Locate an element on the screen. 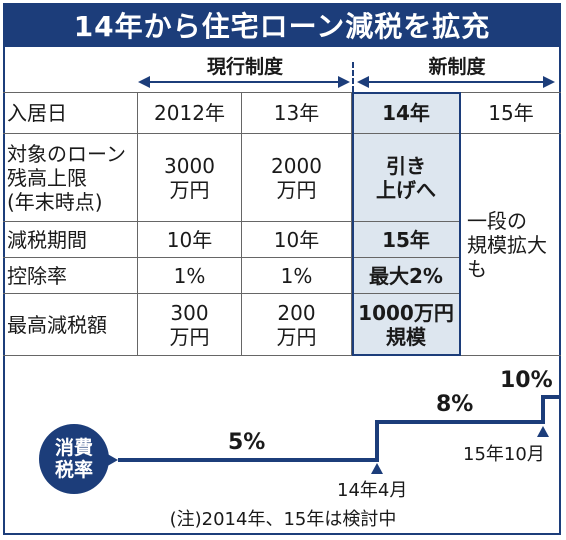 The width and height of the screenshot is (566, 540). cell-2012-max-reduction: 300 万円 is located at coordinates (190, 325).